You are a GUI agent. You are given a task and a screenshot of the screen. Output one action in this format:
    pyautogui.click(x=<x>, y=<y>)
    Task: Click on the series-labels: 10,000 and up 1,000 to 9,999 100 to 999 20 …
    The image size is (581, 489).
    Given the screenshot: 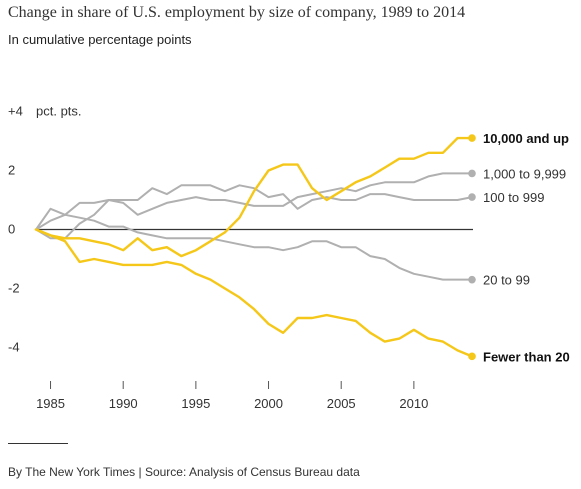 What is the action you would take?
    pyautogui.click(x=526, y=247)
    